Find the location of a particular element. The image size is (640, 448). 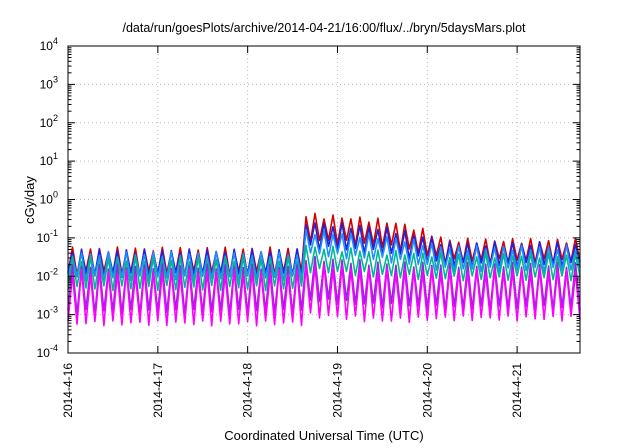

x-axis-label: Coordinated Universal Time (UTC) is located at coordinates (323, 435).